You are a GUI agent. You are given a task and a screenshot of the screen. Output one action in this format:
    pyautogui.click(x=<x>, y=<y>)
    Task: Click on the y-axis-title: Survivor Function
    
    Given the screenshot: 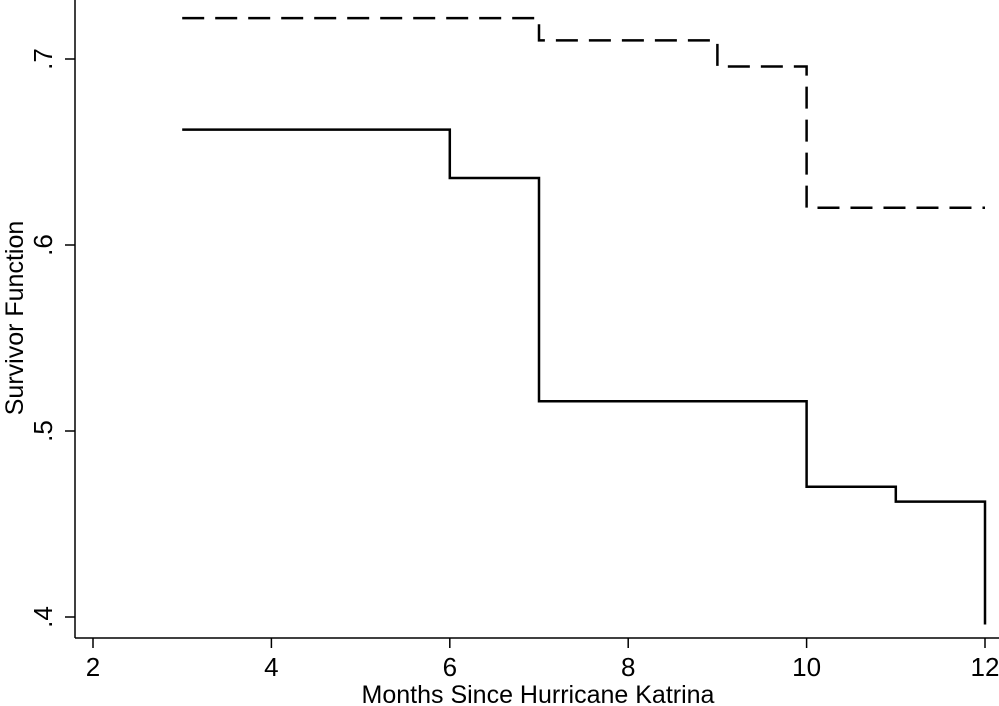 What is the action you would take?
    pyautogui.click(x=15, y=318)
    